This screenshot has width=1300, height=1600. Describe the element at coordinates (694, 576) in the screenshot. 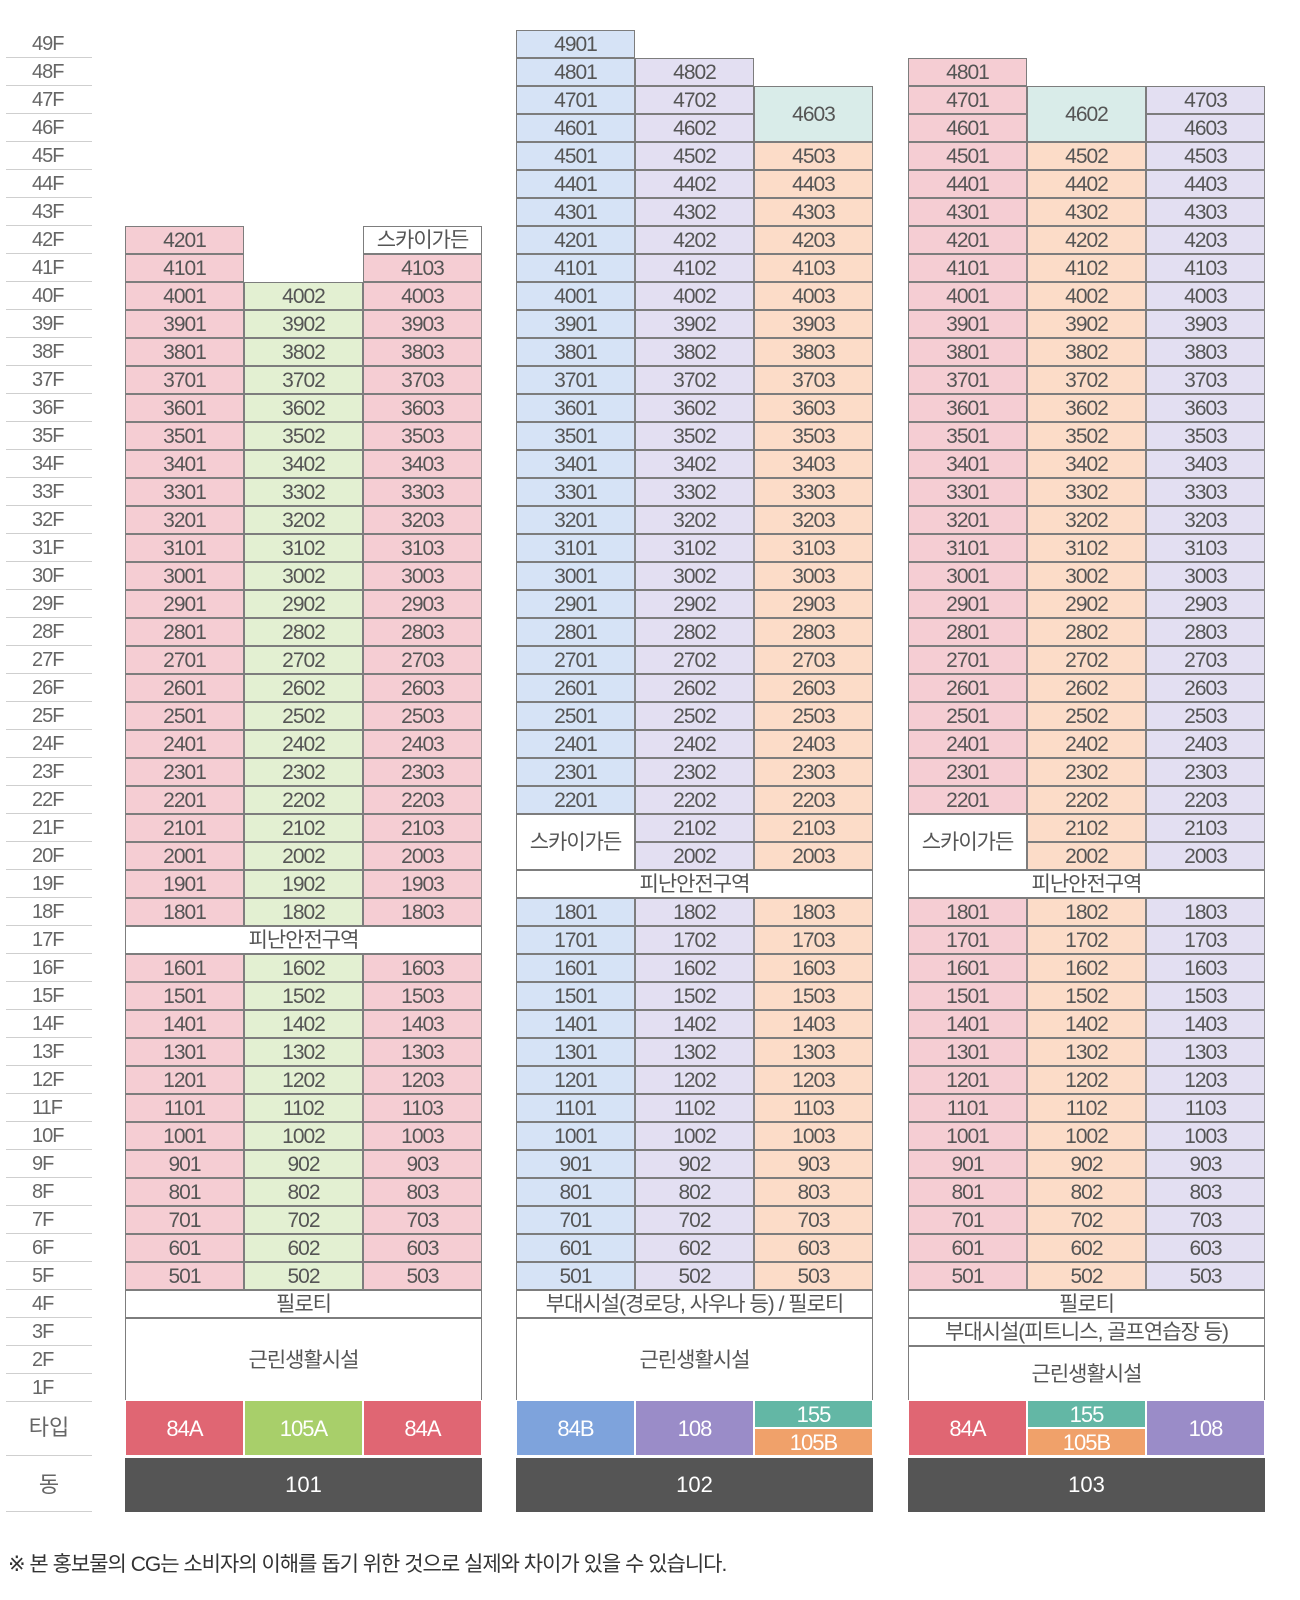

I see `unit-cell: 3002` at that location.